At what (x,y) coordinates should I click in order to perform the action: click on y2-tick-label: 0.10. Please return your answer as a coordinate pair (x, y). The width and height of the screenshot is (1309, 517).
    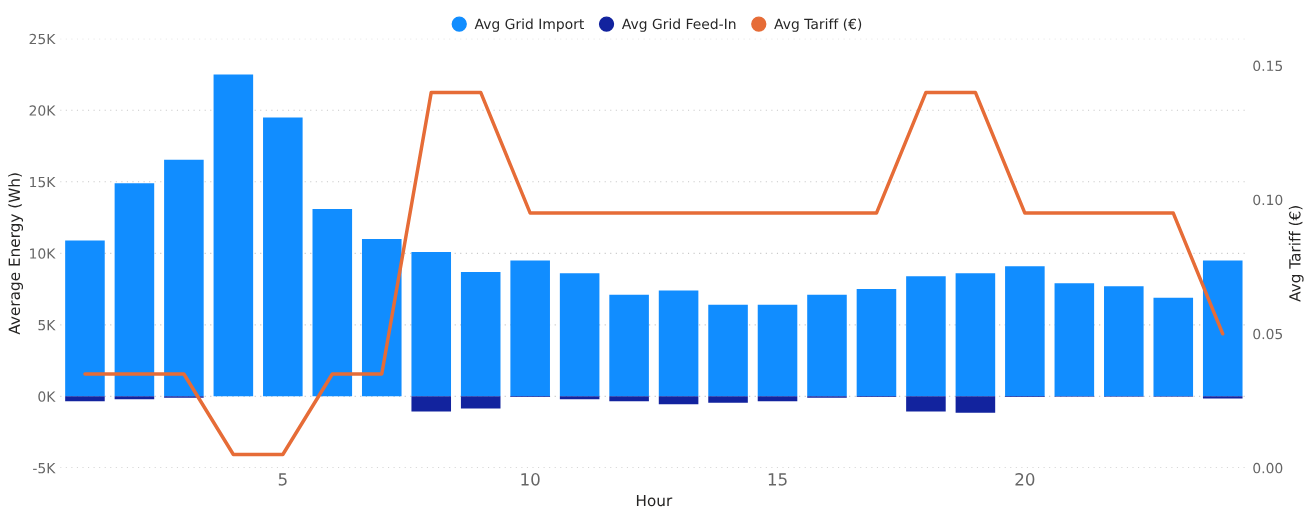
    Looking at the image, I should click on (1268, 200).